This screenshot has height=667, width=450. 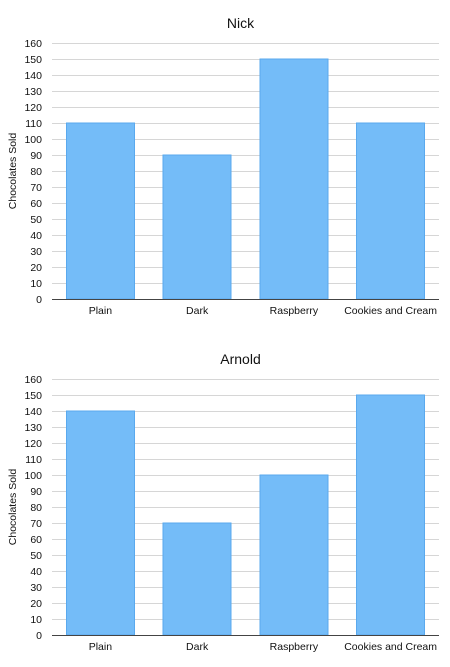 What do you see at coordinates (241, 23) in the screenshot?
I see `chart-title: Nick` at bounding box center [241, 23].